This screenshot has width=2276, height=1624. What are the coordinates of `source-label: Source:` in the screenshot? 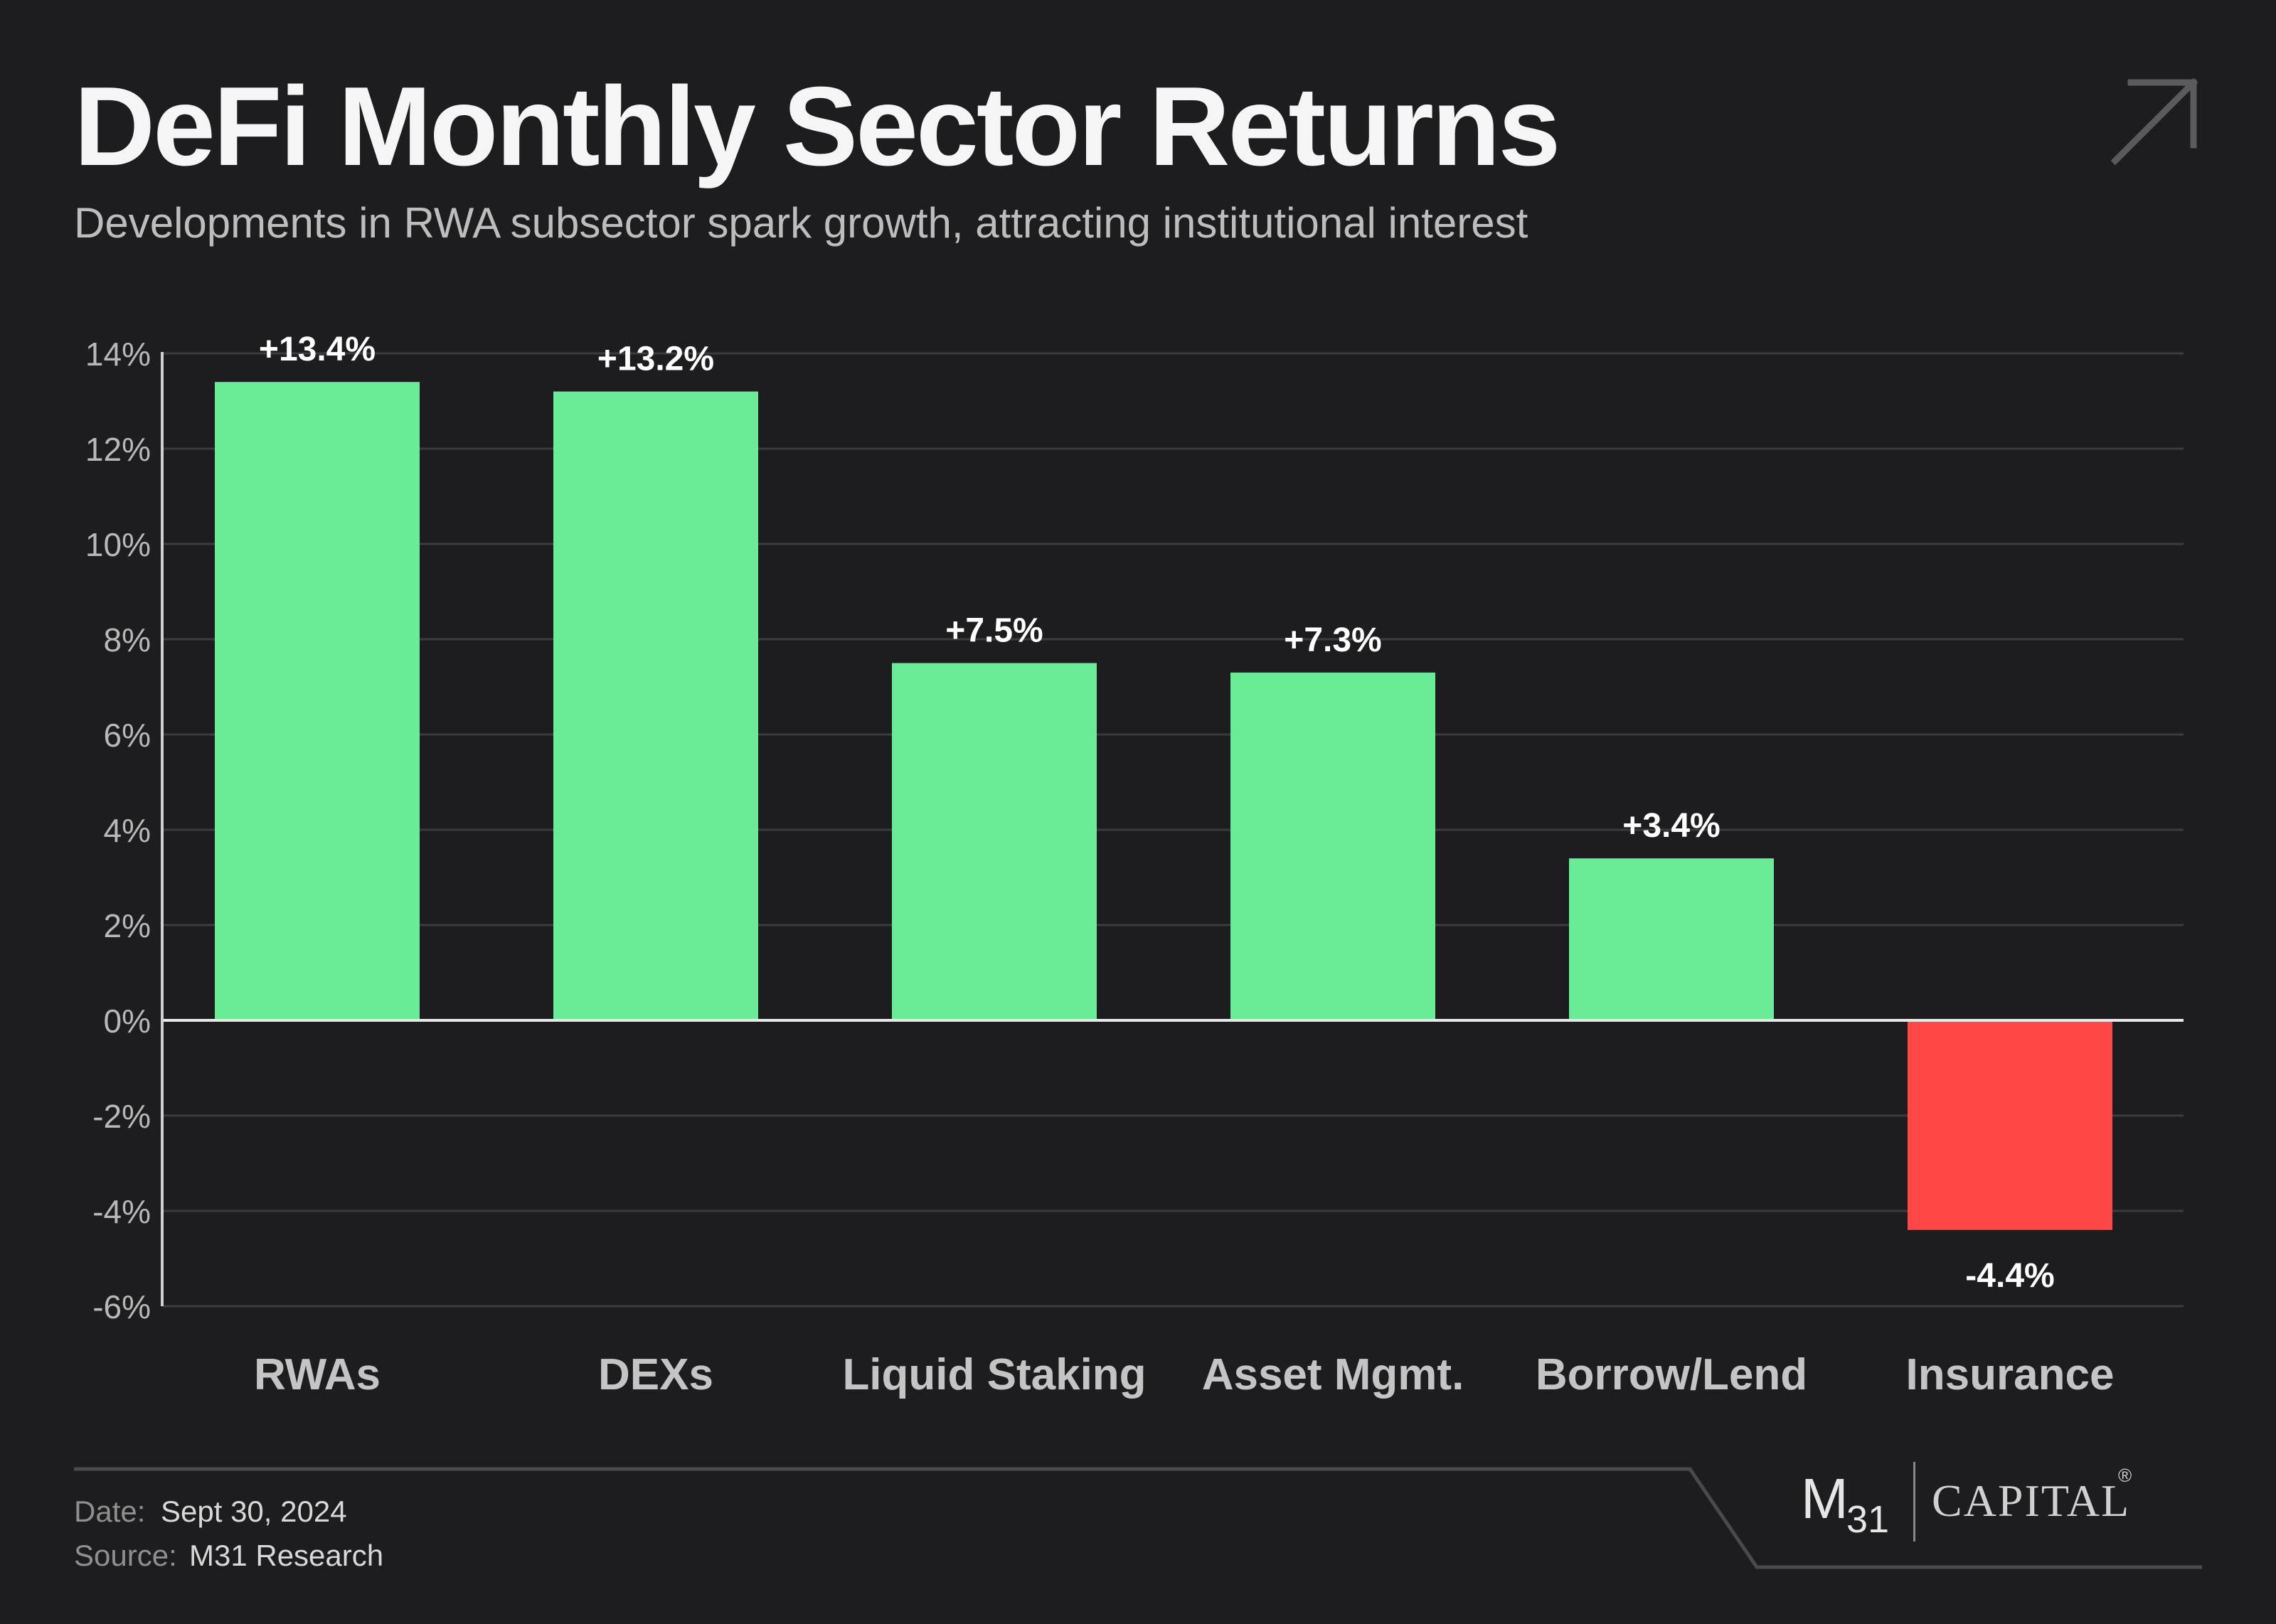 It's located at (125, 1555).